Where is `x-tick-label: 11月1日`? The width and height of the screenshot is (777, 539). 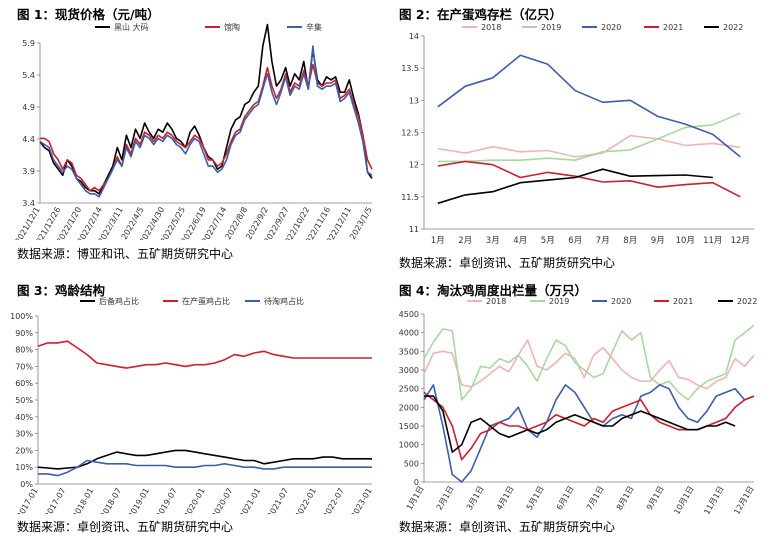
x-tick-label: 11月1日 is located at coordinates (713, 501).